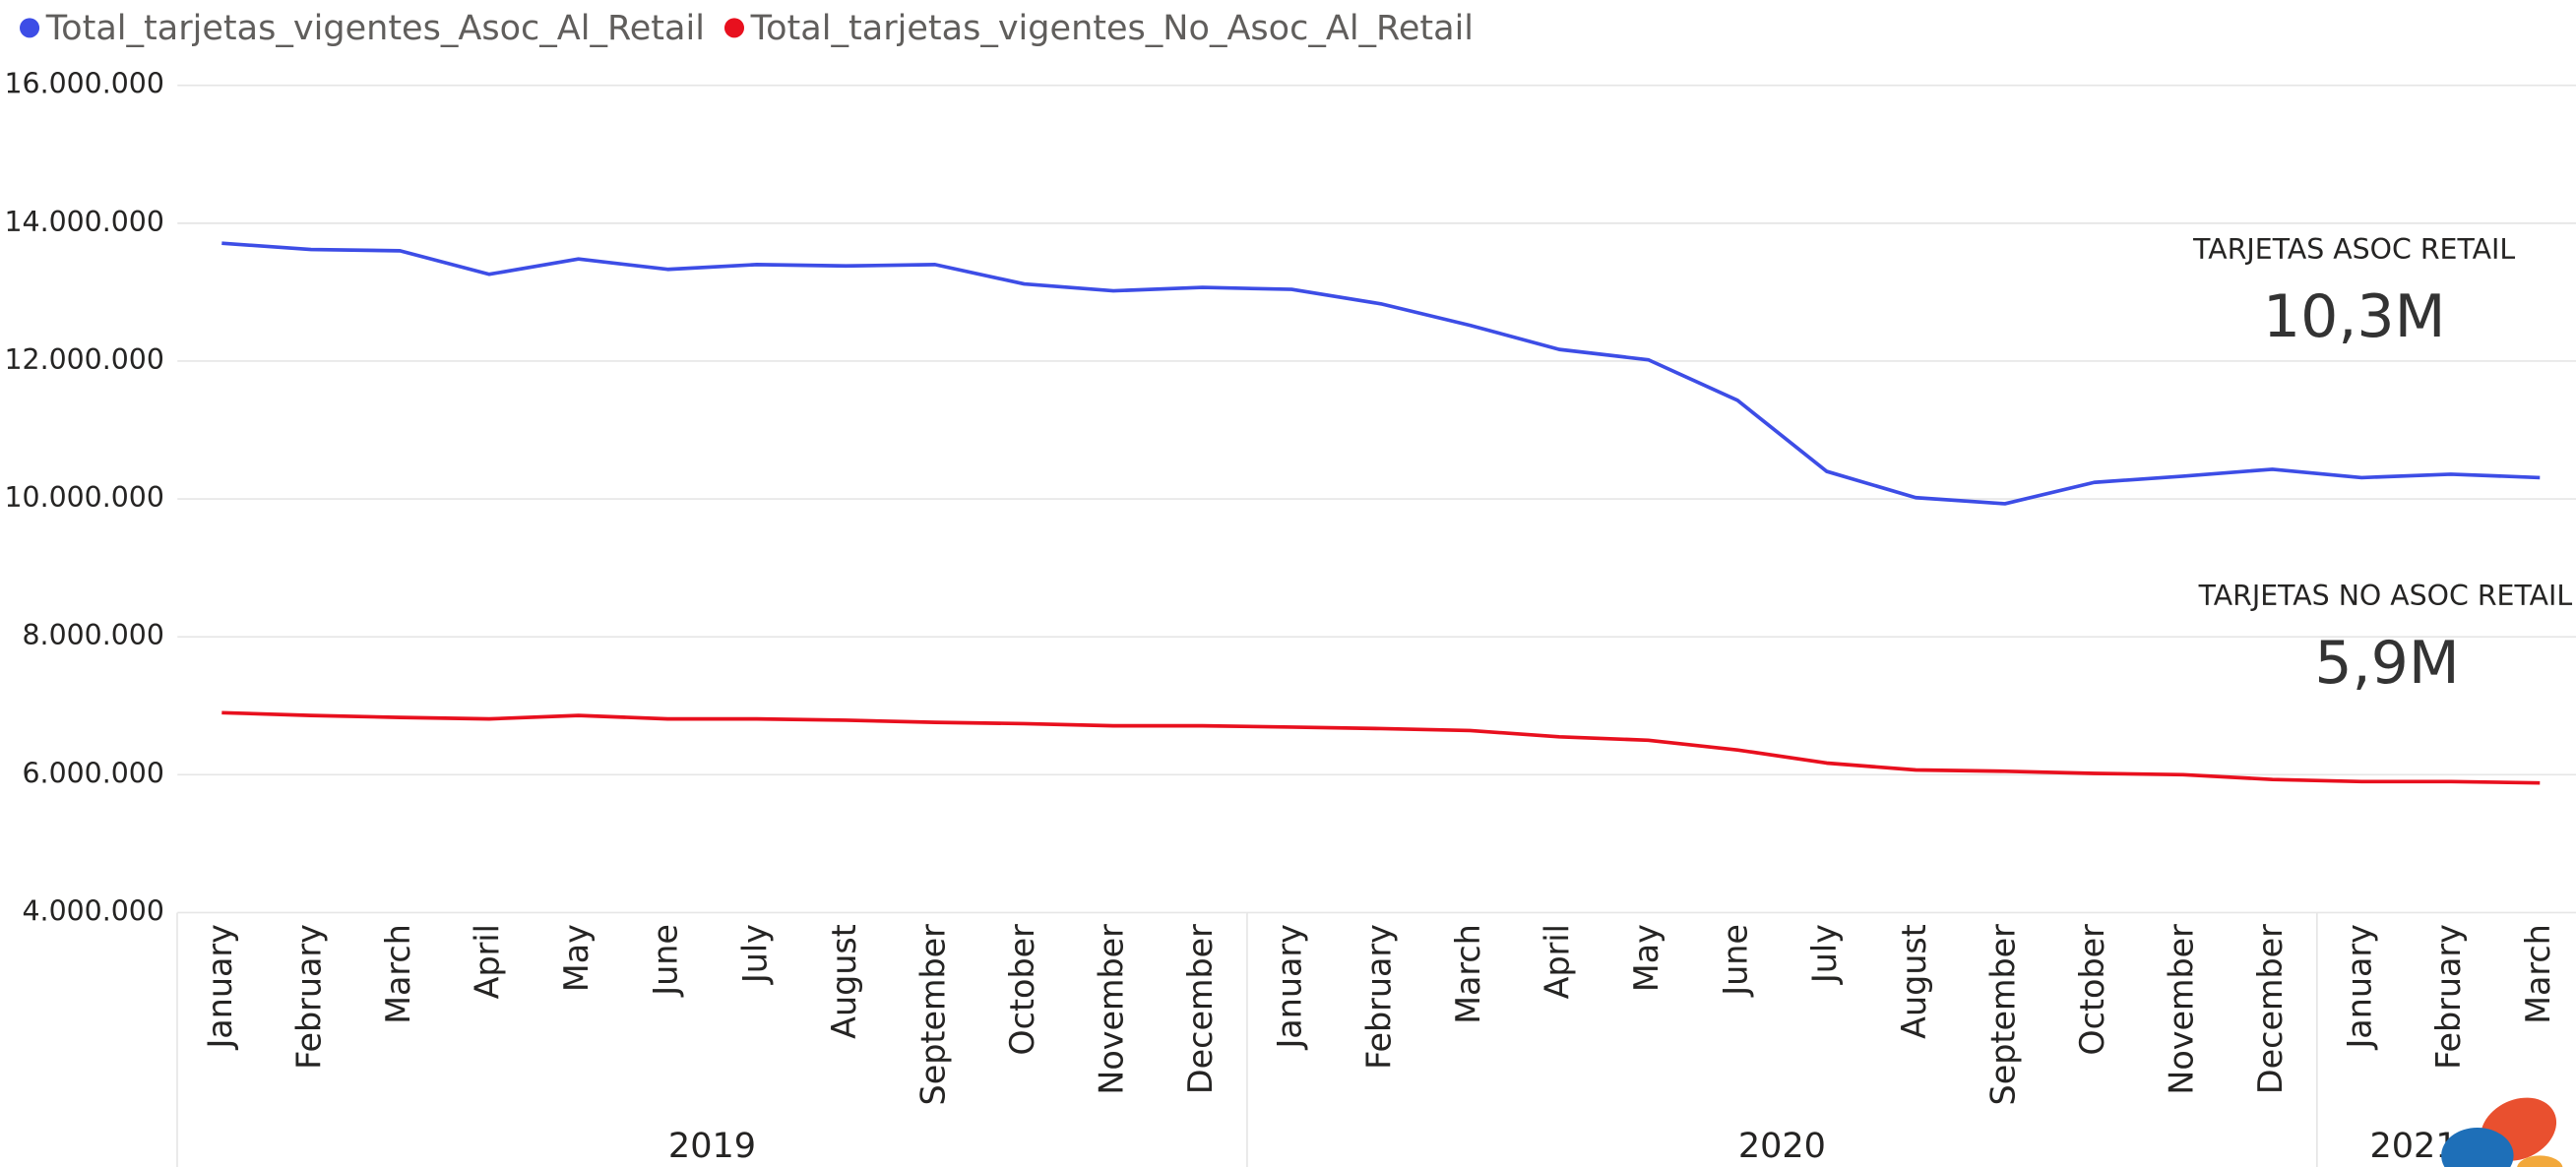  What do you see at coordinates (94, 910) in the screenshot?
I see `y-tick-label: 4.000.000` at bounding box center [94, 910].